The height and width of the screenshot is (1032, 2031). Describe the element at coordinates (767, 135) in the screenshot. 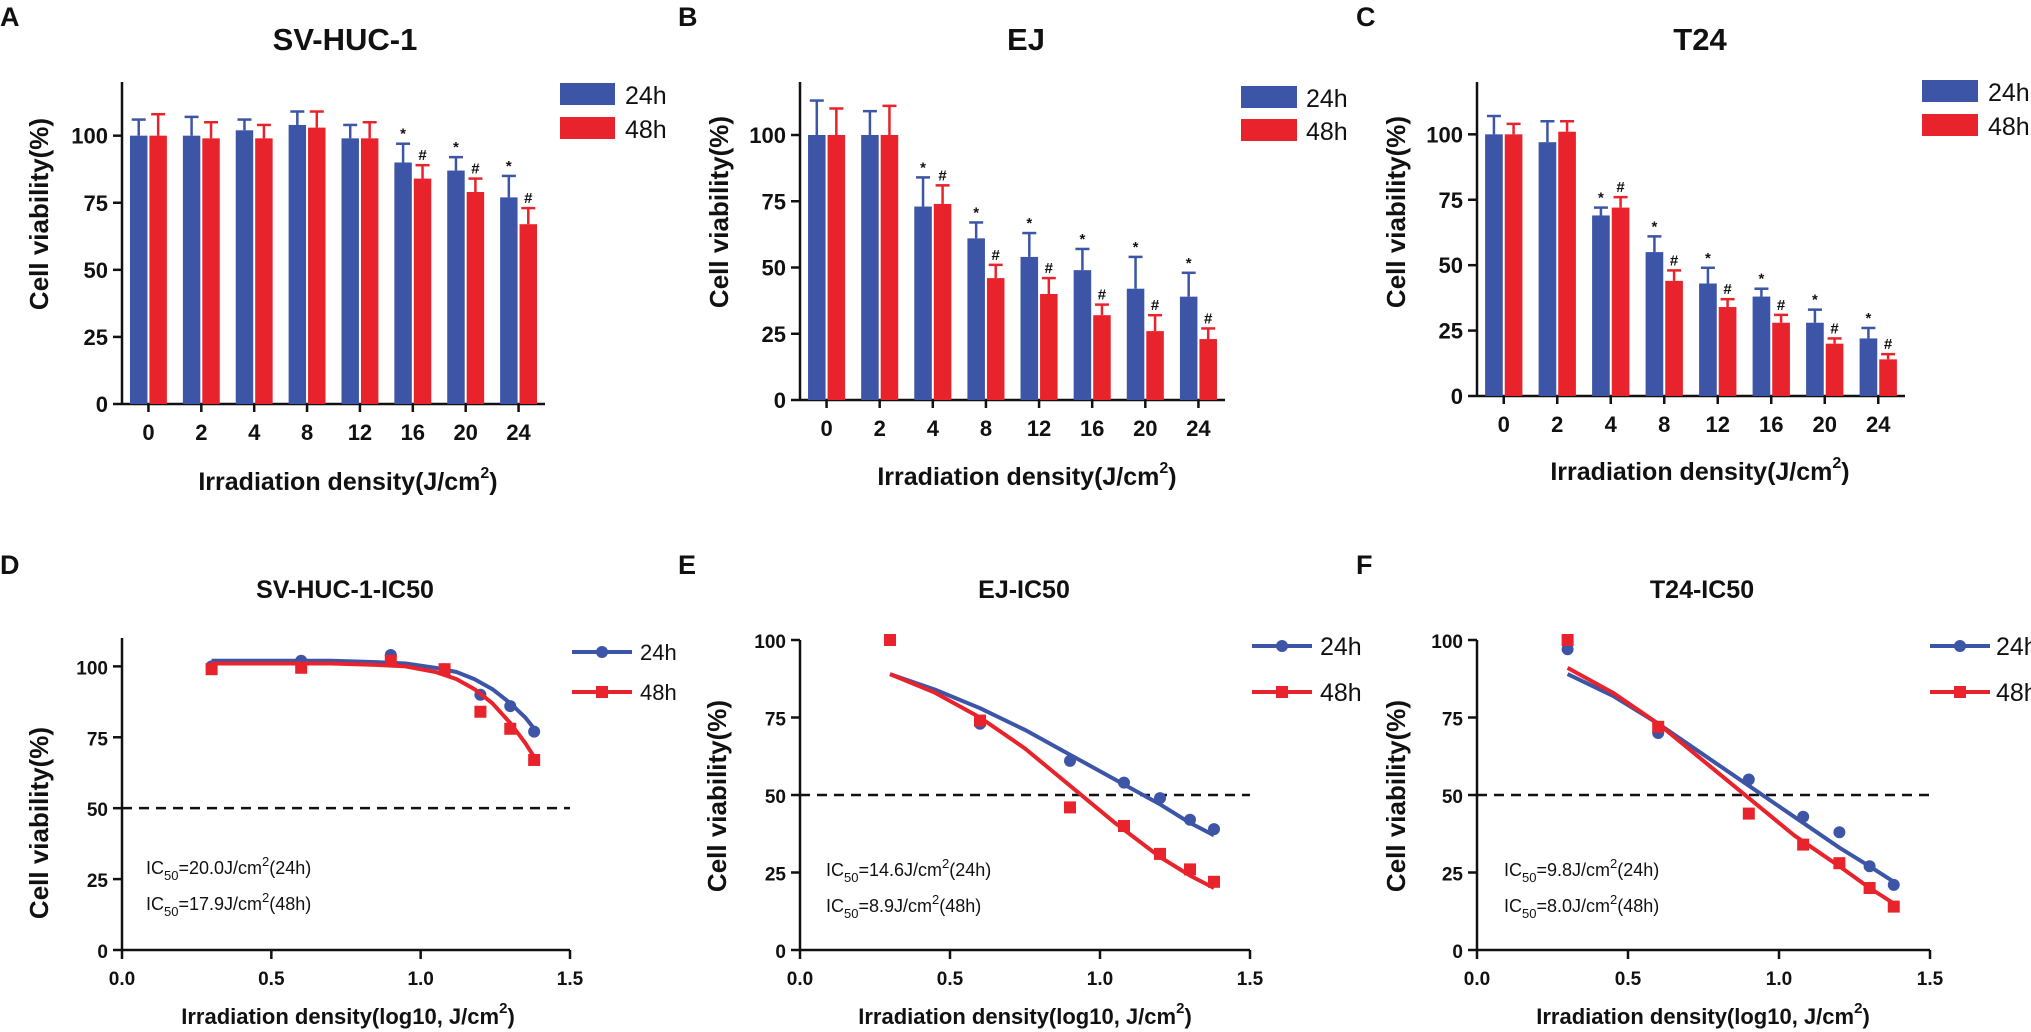

I see `y-tick-label: 100` at that location.